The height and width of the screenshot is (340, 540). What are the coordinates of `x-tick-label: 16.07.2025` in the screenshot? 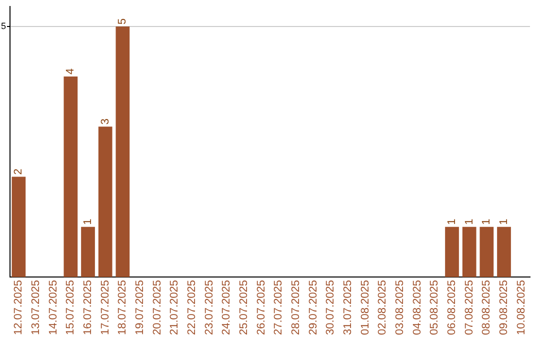 It's located at (88, 308).